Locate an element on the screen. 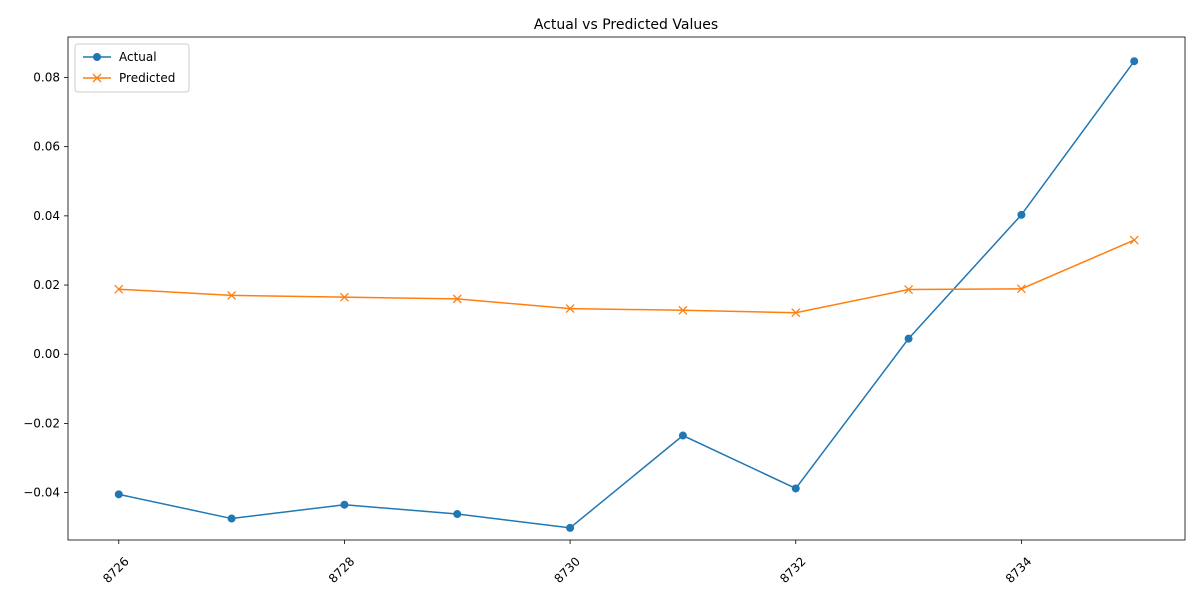 This screenshot has width=1200, height=600. legend-label: Actual is located at coordinates (138, 57).